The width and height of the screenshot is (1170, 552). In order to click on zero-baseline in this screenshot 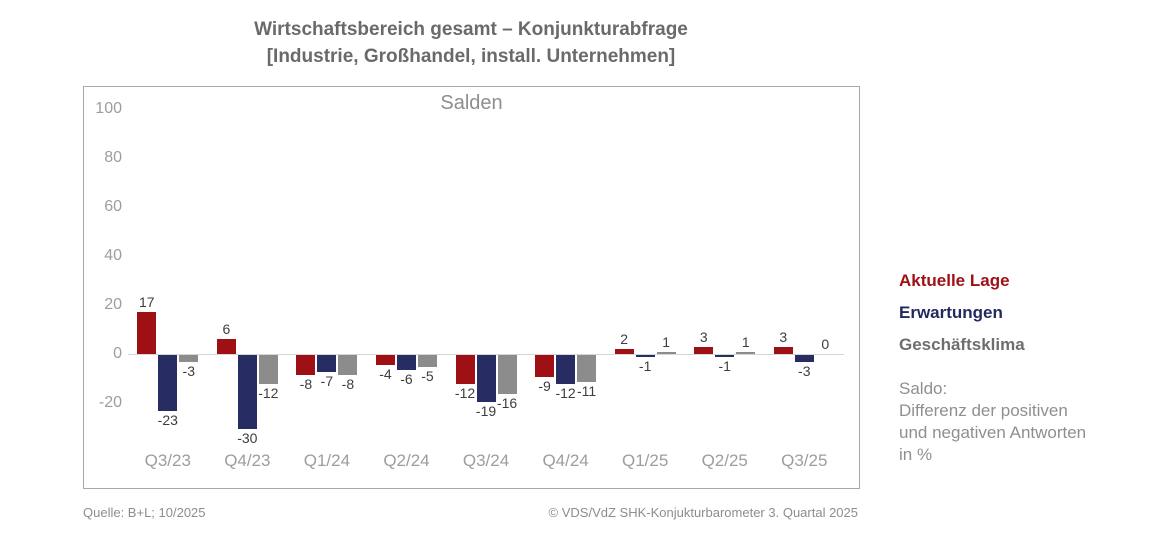, I will do `click(486, 354)`.